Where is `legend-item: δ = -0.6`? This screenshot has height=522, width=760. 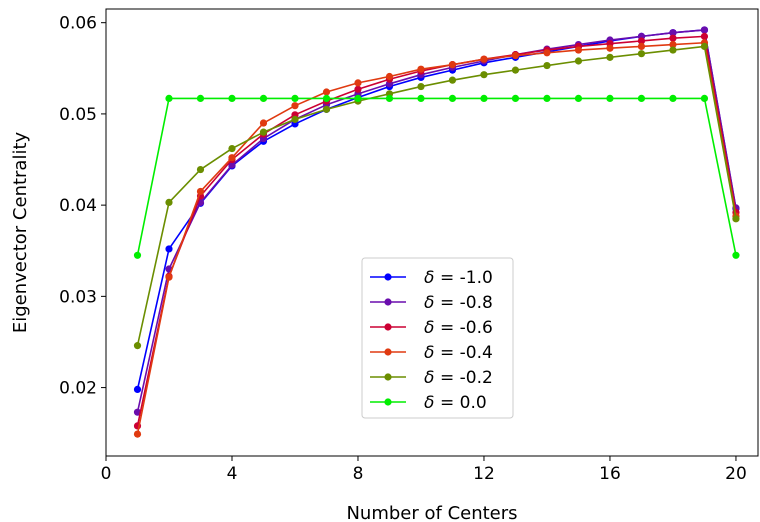
legend-item: δ = -0.6 is located at coordinates (431, 328).